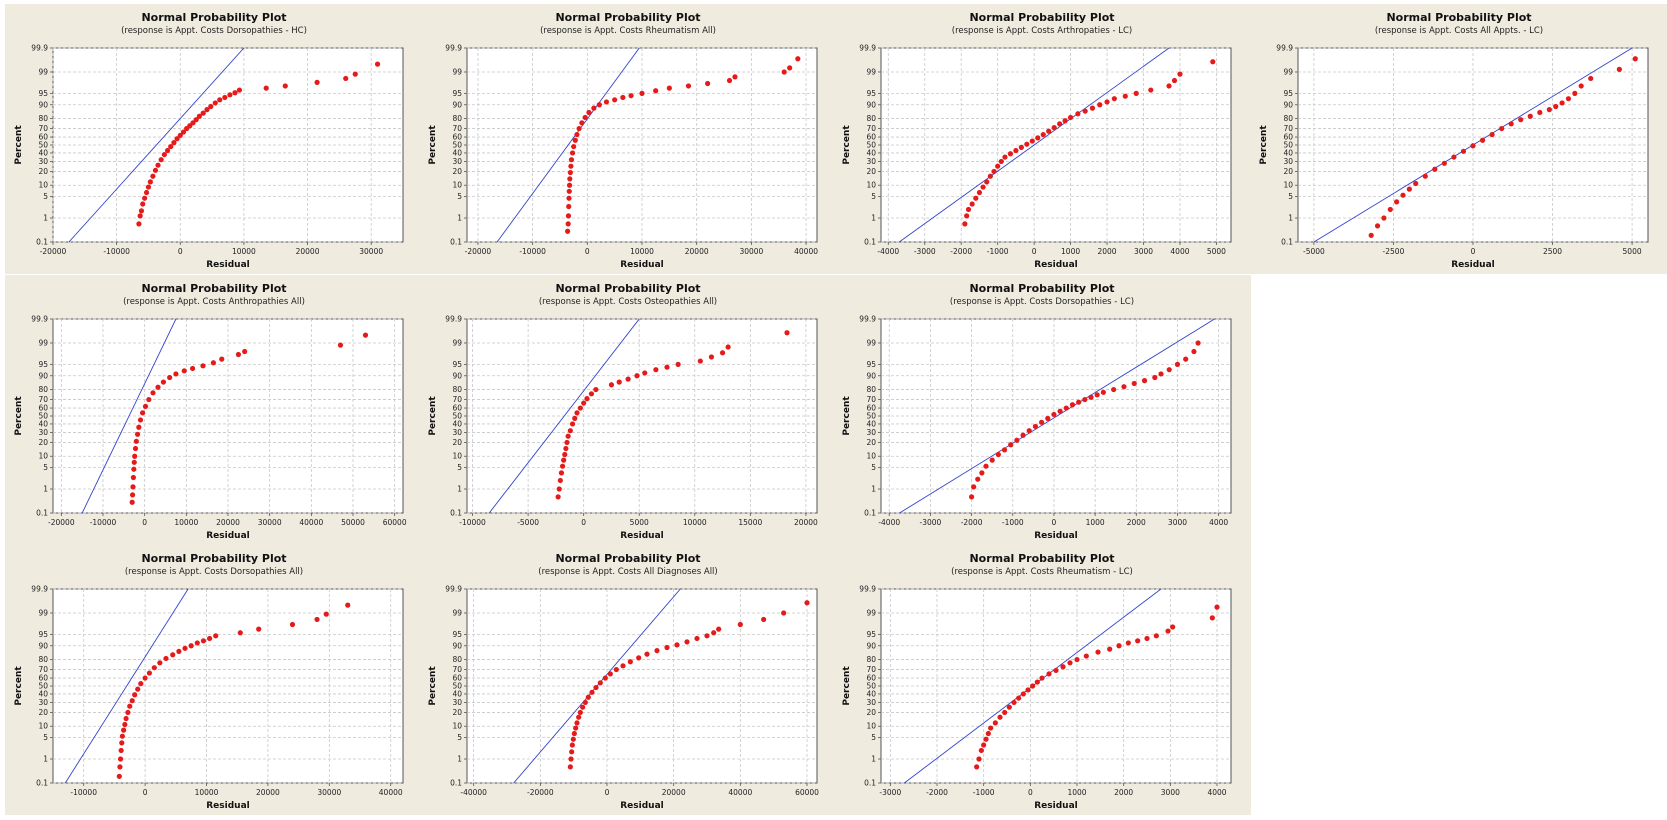 This screenshot has width=1667, height=820. What do you see at coordinates (998, 251) in the screenshot?
I see `x-tick-label: -1000` at bounding box center [998, 251].